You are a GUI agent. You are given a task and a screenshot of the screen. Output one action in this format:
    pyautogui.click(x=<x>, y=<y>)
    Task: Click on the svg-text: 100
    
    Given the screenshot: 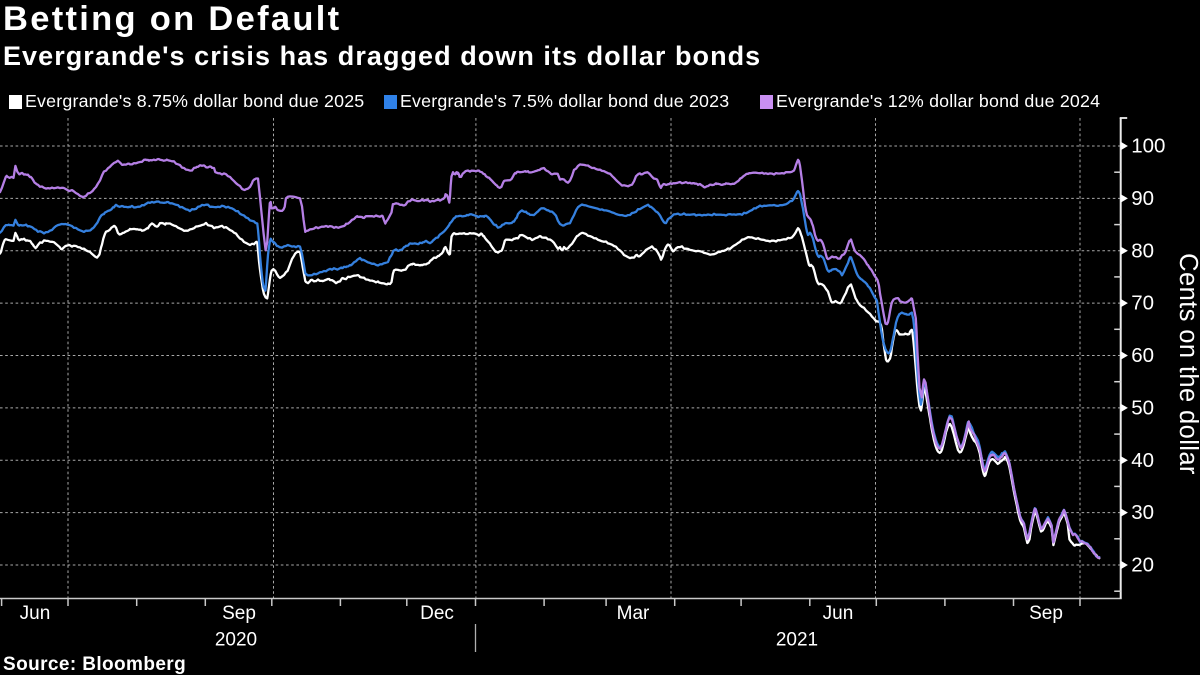 What is the action you would take?
    pyautogui.click(x=1148, y=146)
    